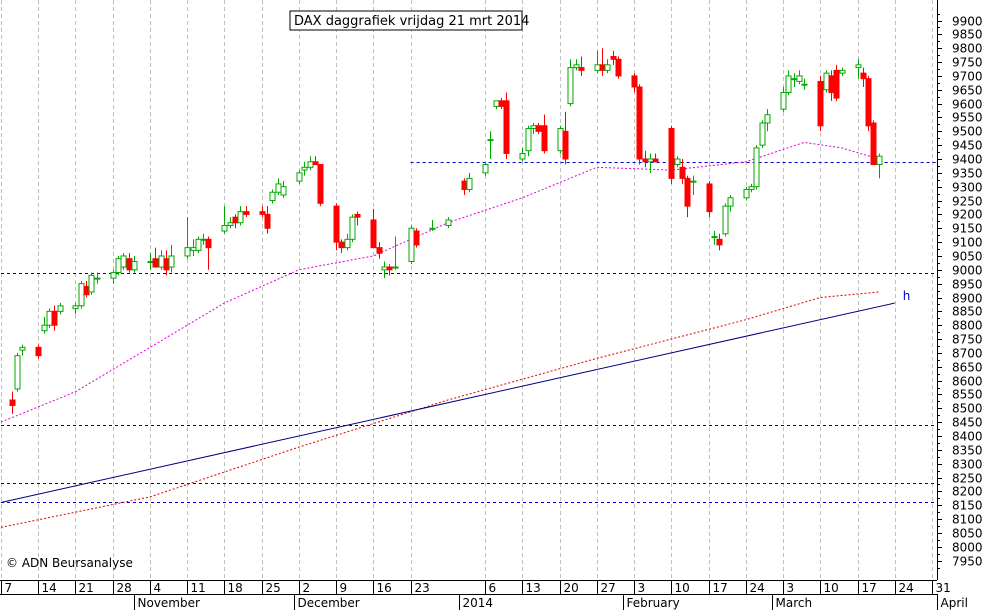 This screenshot has height=610, width=985. What do you see at coordinates (384, 588) in the screenshot?
I see `x-tick-label: 16` at bounding box center [384, 588].